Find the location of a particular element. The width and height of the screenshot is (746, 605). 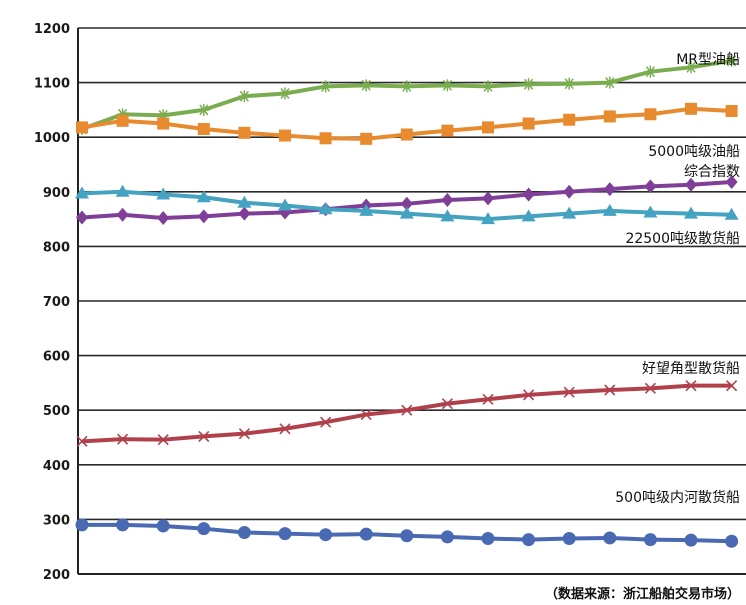

series-line is located at coordinates (406, 413).